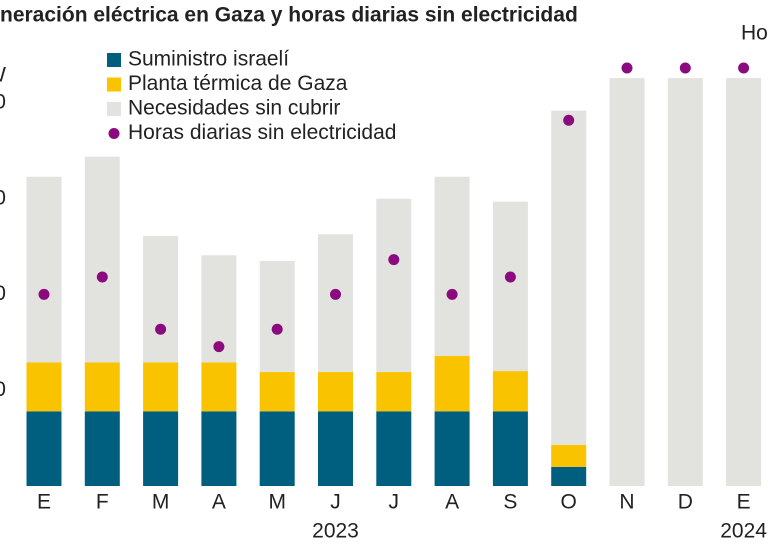 The image size is (768, 548). Describe the element at coordinates (114, 133) in the screenshot. I see `legend-dot` at that location.